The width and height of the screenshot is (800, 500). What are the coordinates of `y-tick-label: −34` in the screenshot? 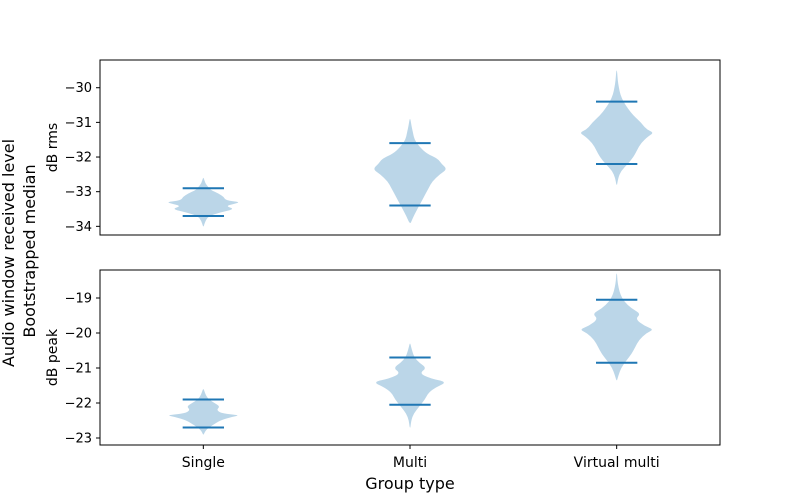 It's located at (78, 227).